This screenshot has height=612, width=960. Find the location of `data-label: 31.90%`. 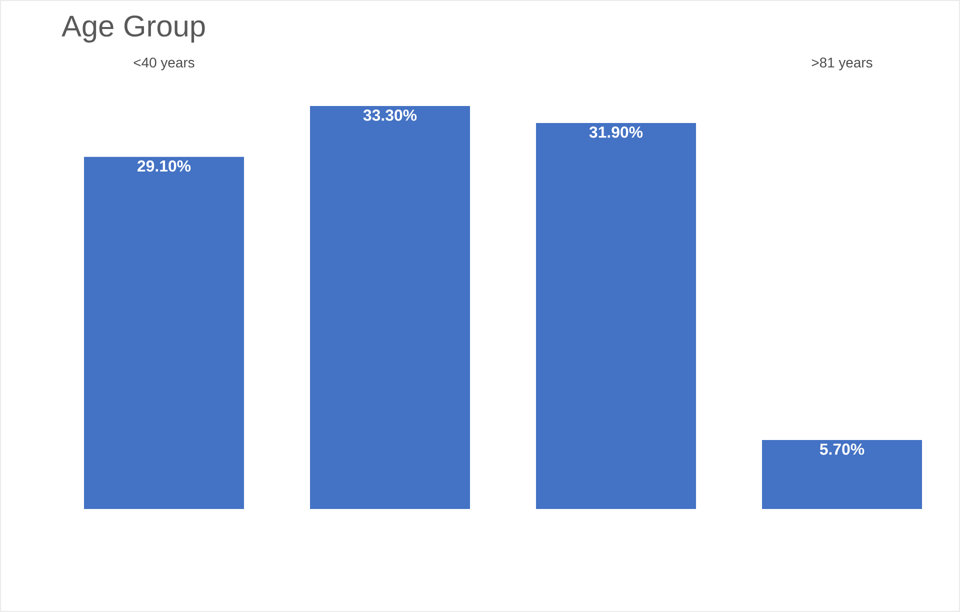

data-label: 31.90% is located at coordinates (616, 132).